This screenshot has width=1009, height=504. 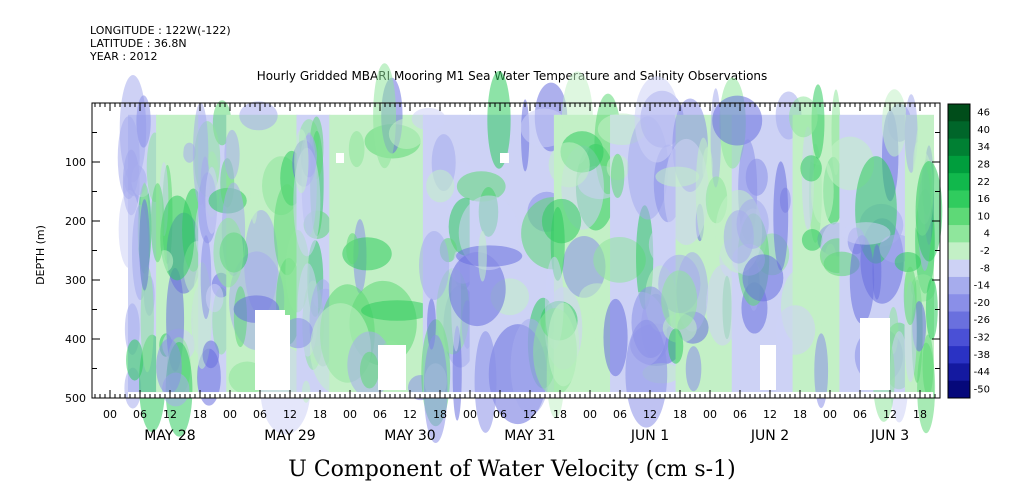 I want to click on colorbar-label: -26, so click(x=982, y=320).